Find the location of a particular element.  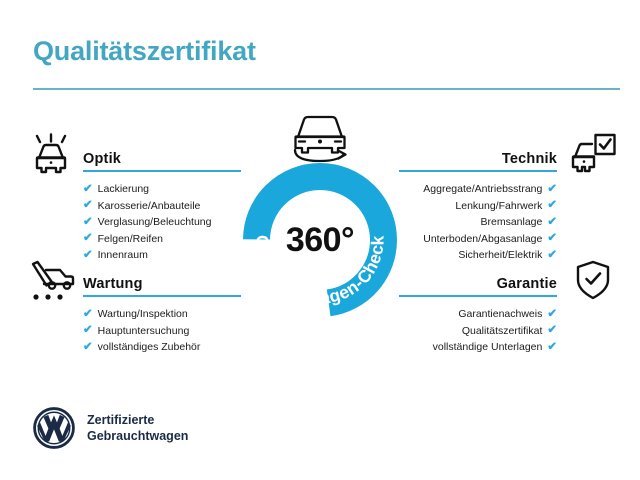

list-item: vollständige Unterlagen ✔ is located at coordinates (478, 347).